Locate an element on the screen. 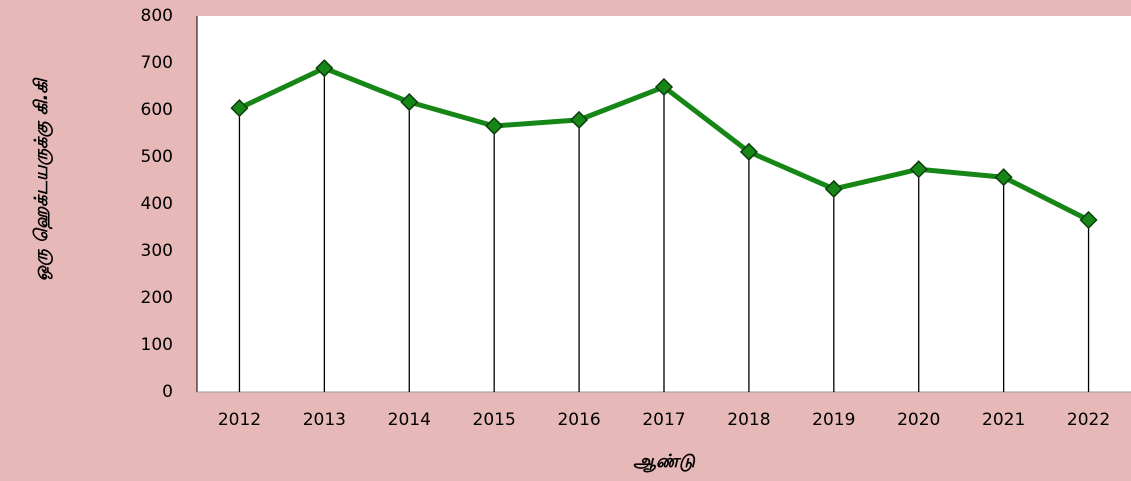 This screenshot has height=481, width=1131. x-tick-label: 2015 is located at coordinates (494, 420).